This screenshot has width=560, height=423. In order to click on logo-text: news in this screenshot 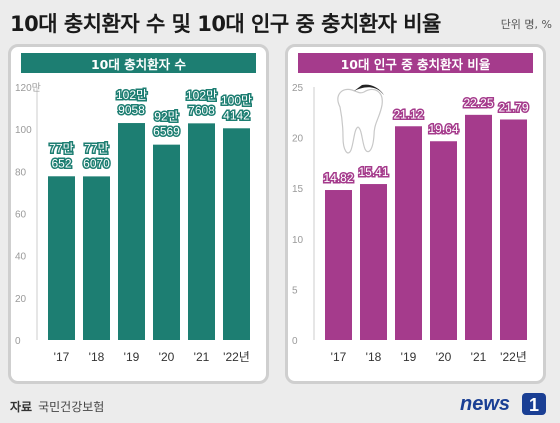, I will do `click(485, 404)`.